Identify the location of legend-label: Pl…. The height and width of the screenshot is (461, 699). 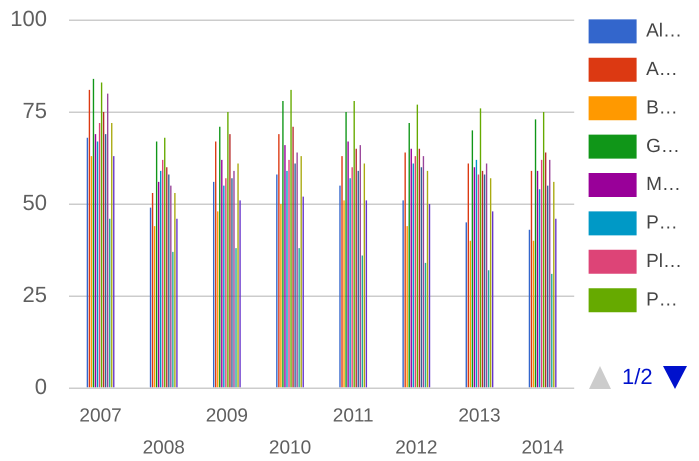
(664, 261).